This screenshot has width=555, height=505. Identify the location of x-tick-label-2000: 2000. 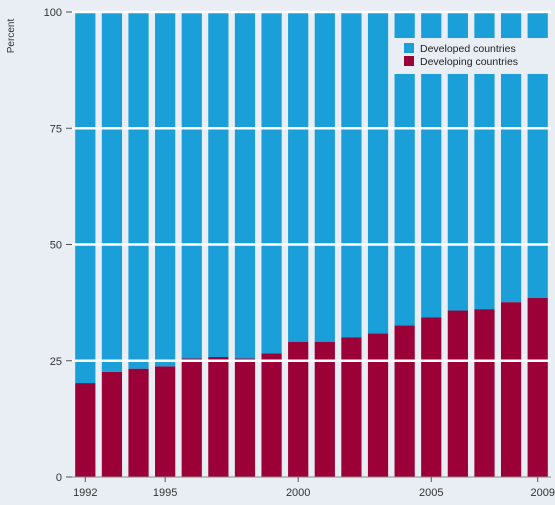
(298, 493).